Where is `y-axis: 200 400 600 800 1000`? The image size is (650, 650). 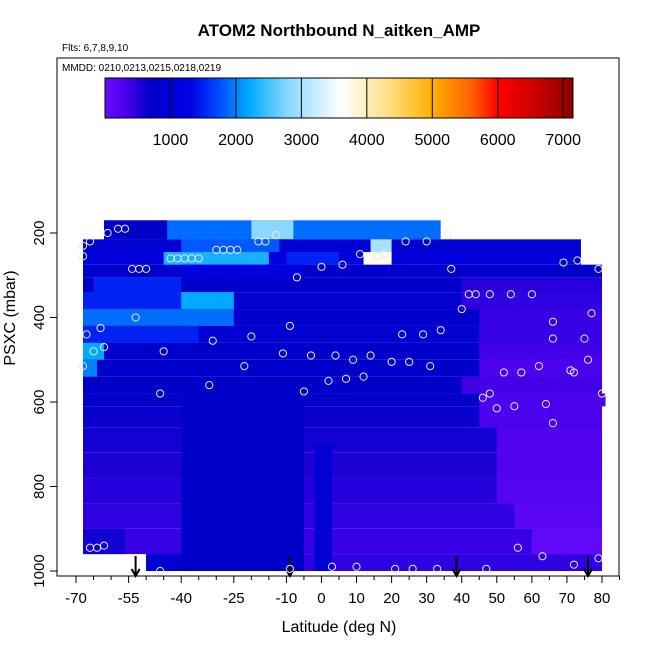
y-axis: 200 400 600 800 1000 is located at coordinates (44, 404).